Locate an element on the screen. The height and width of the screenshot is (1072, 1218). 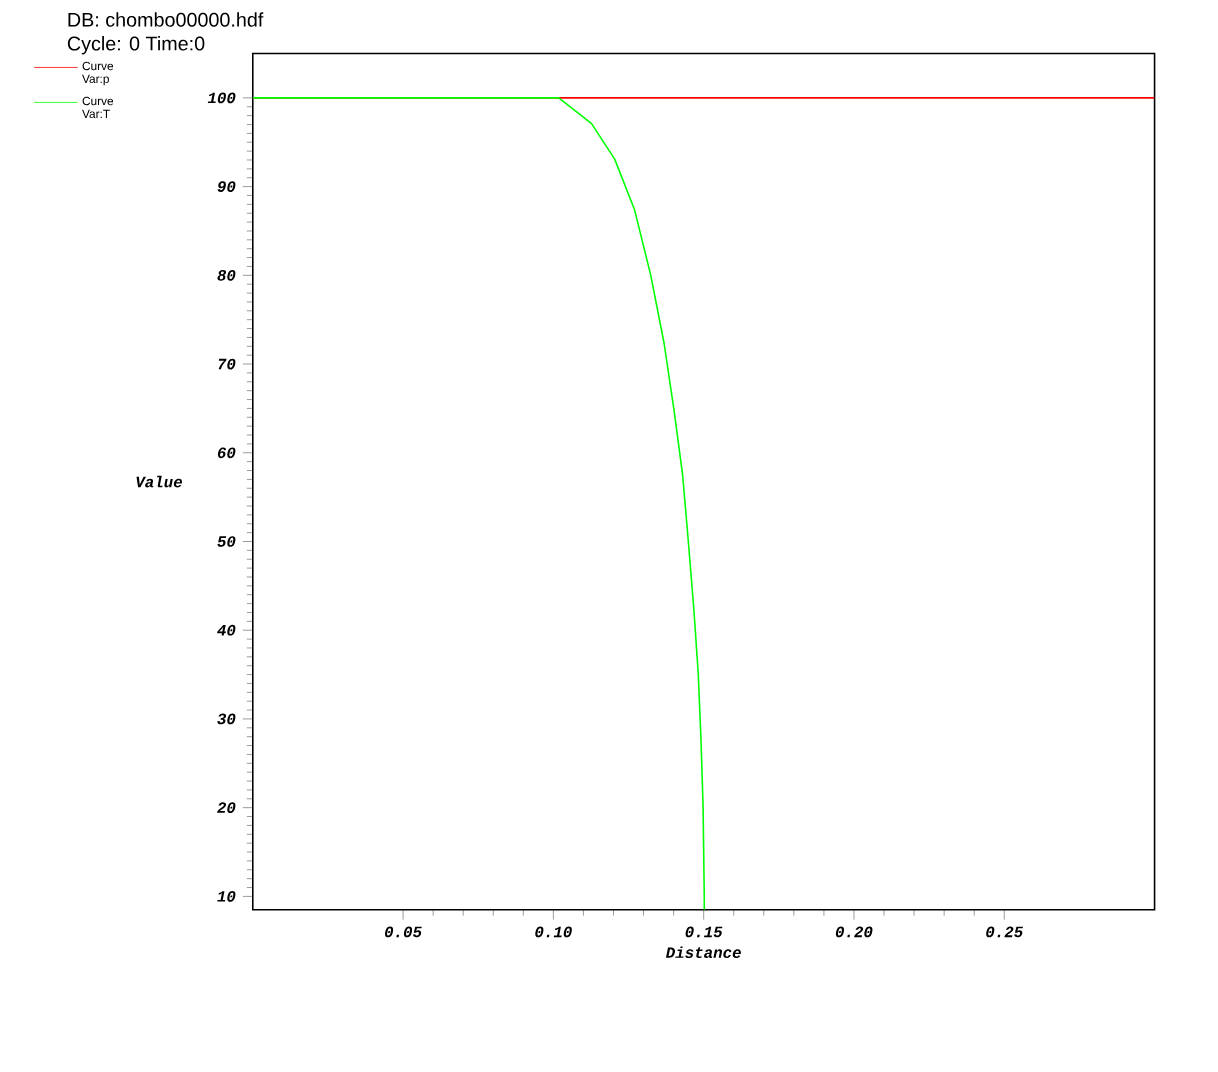
chart-subtitle: Cycle: 0 Time:0 is located at coordinates (136, 45).